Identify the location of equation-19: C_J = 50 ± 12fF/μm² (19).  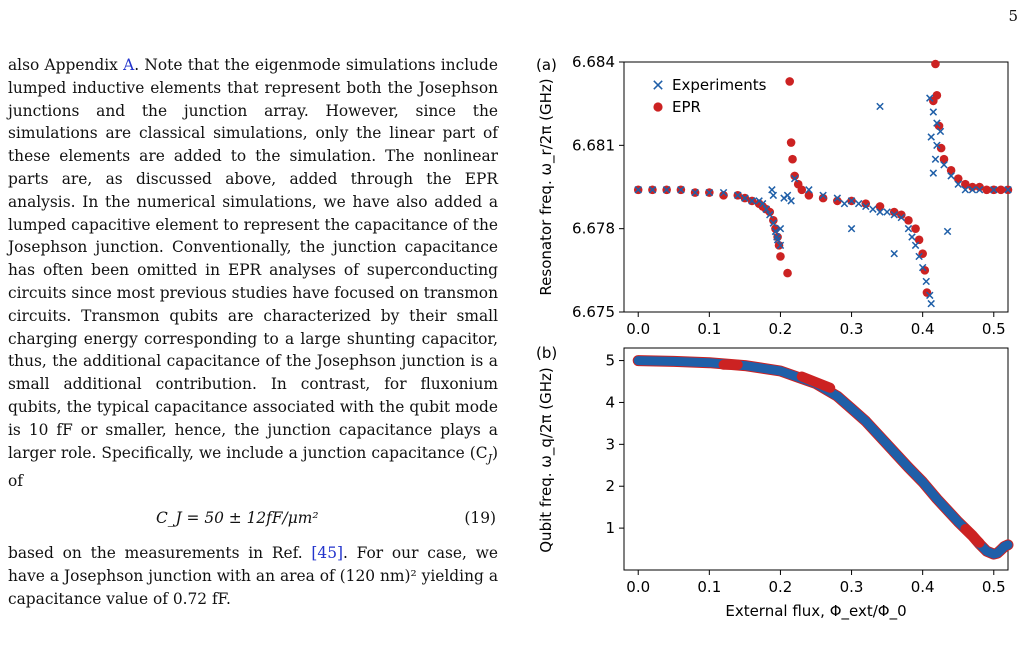
(253, 518).